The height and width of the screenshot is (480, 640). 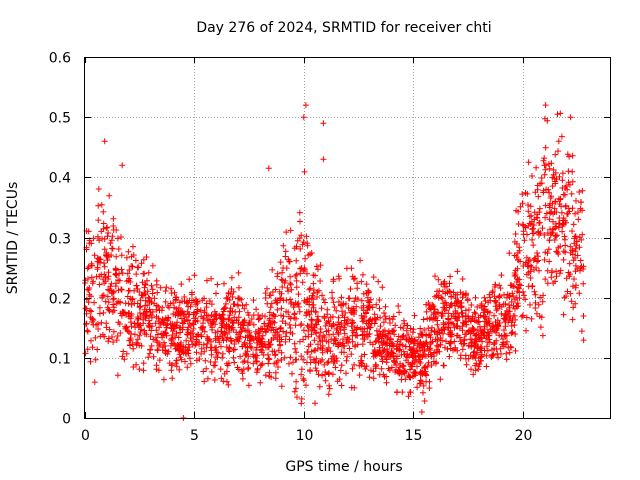 I want to click on x-tick-label: 10, so click(x=305, y=436).